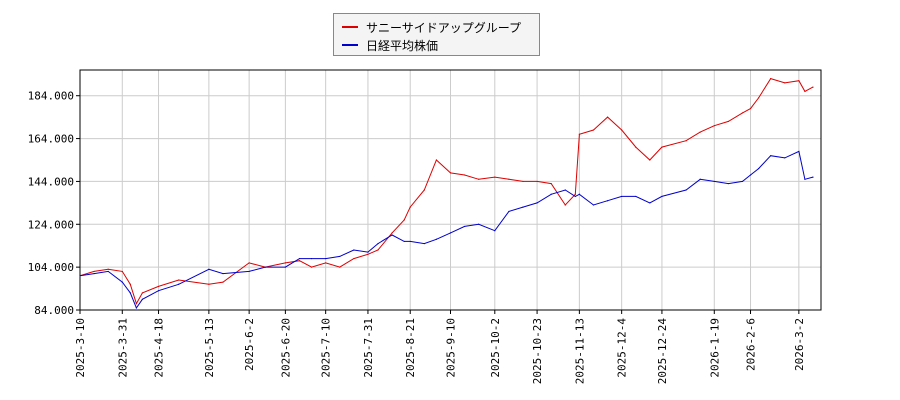 The width and height of the screenshot is (900, 400). Describe the element at coordinates (51, 267) in the screenshot. I see `y-tick-label: 104.000` at that location.